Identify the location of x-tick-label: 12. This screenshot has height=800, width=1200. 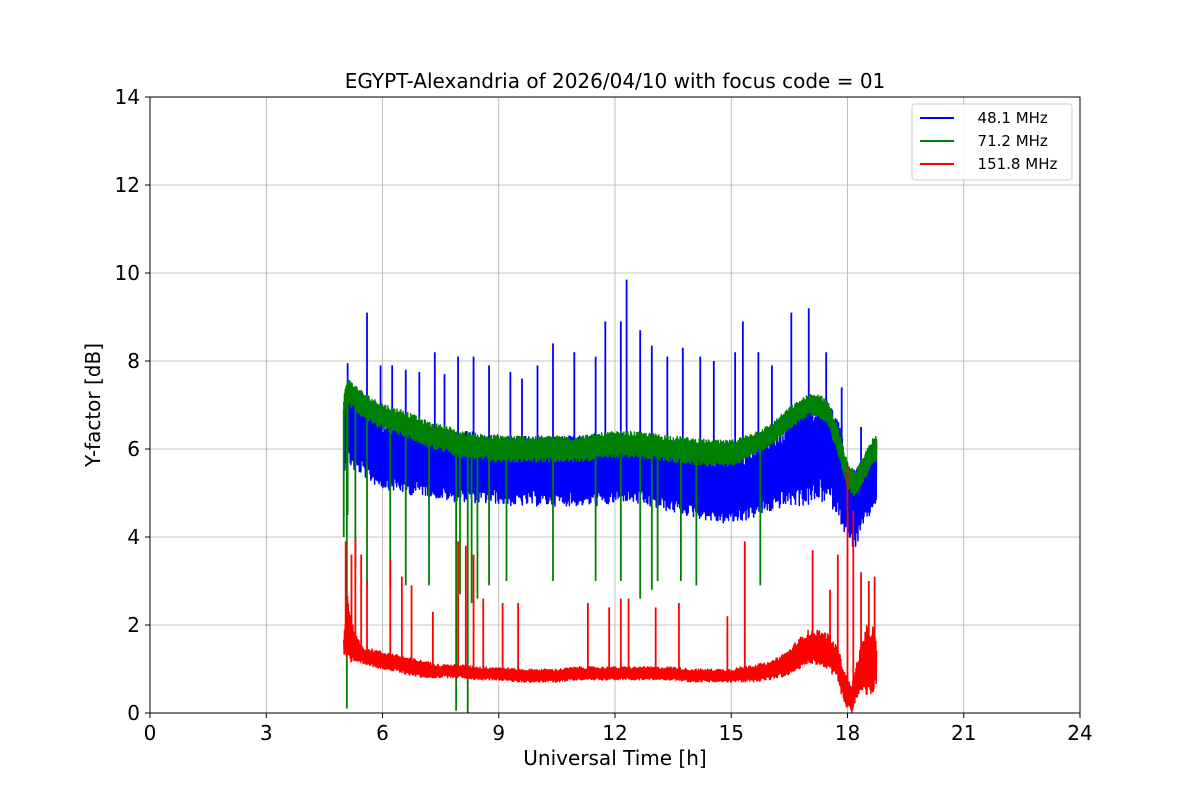
(614, 733).